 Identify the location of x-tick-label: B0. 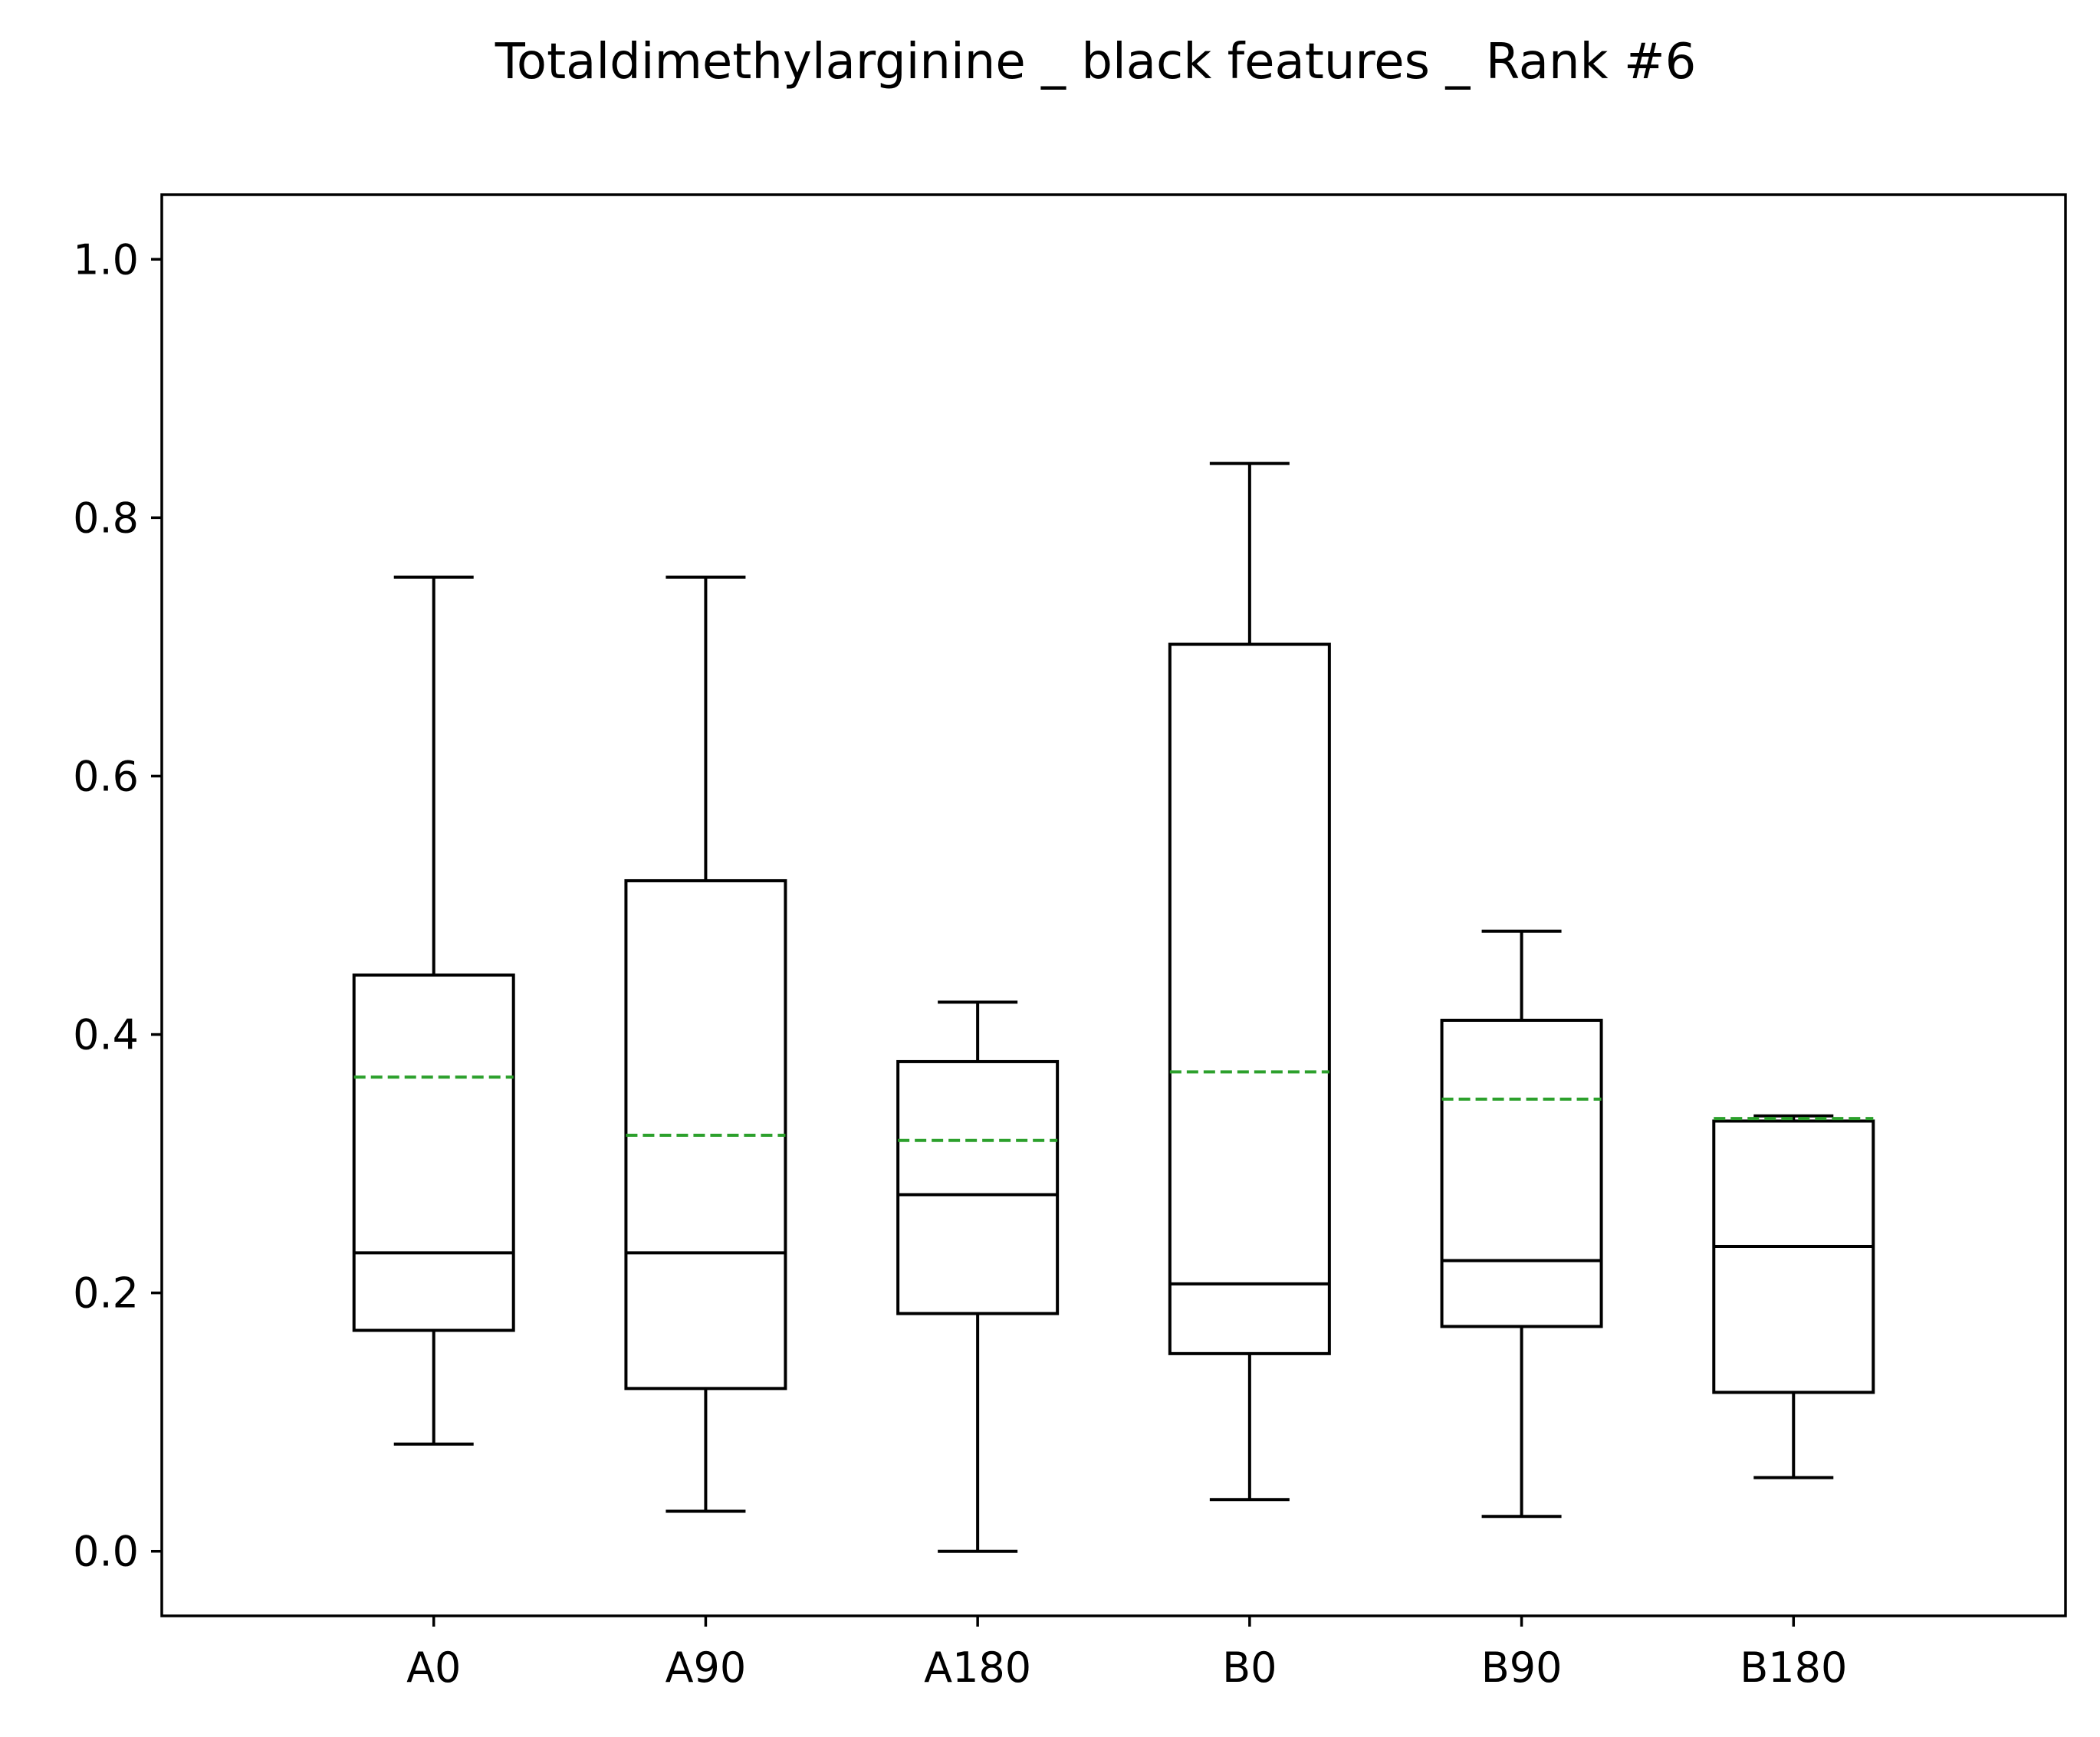
(1249, 1667).